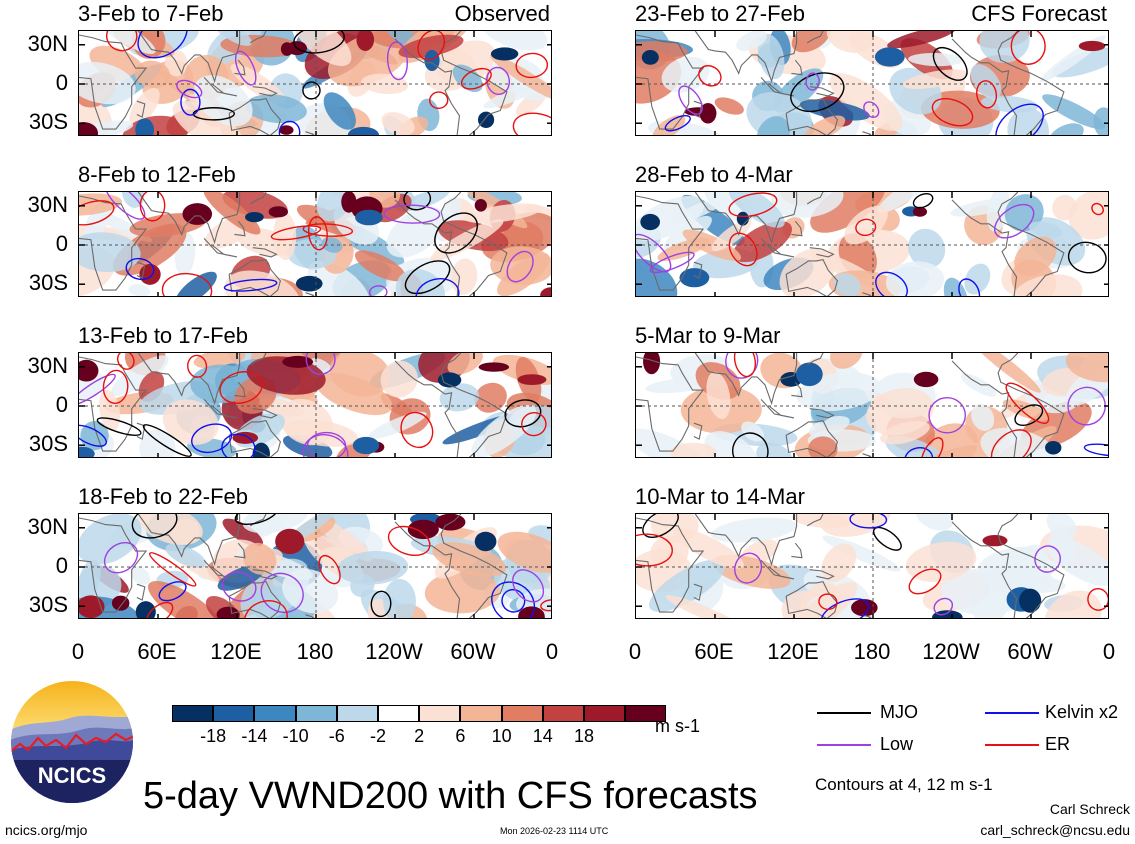 Image resolution: width=1135 pixels, height=844 pixels. What do you see at coordinates (708, 335) in the screenshot?
I see `panel-period-title: 5-Mar to 9-Mar` at bounding box center [708, 335].